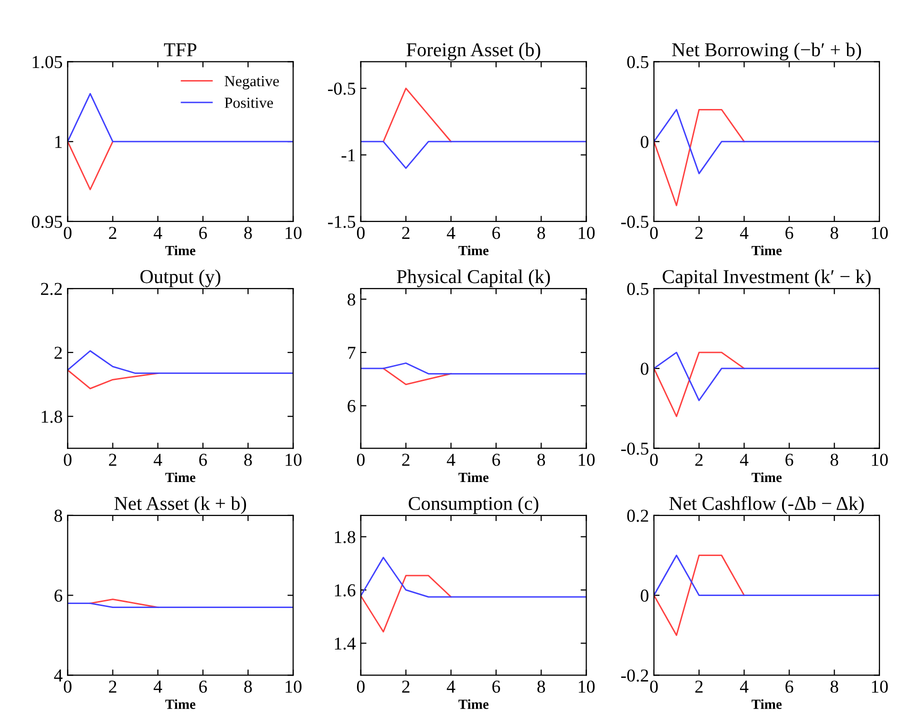 The image size is (902, 726). What do you see at coordinates (767, 51) in the screenshot?
I see `chart-title: Net Borrowing (−b′ + b)` at bounding box center [767, 51].